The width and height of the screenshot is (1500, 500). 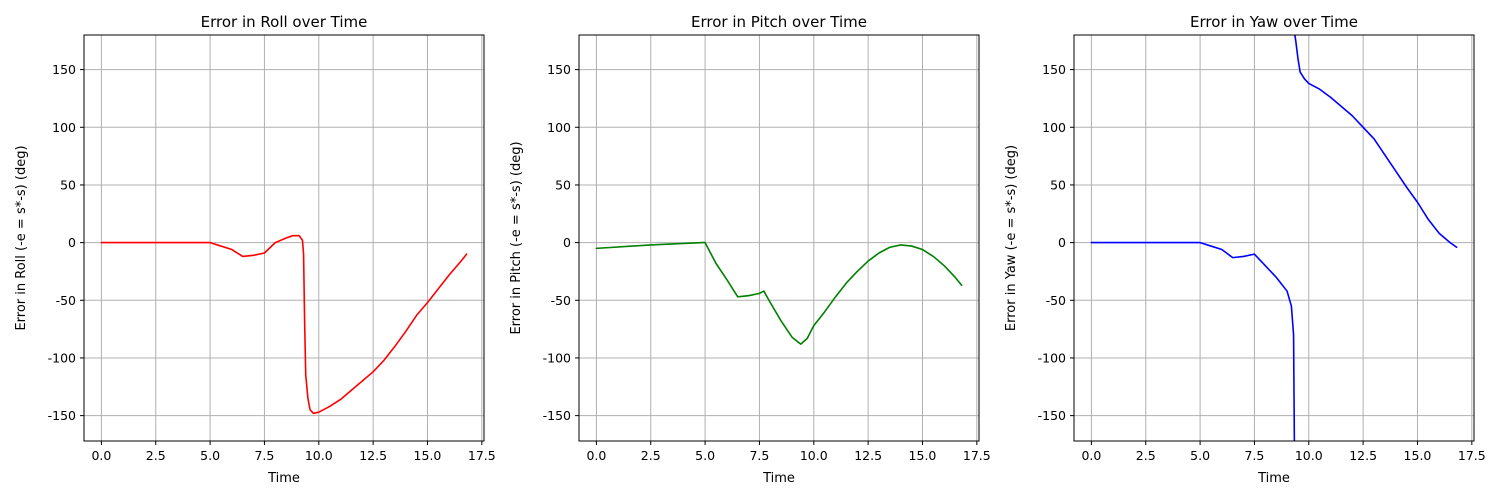 What do you see at coordinates (284, 22) in the screenshot?
I see `chart-title: Error in Roll over Time` at bounding box center [284, 22].